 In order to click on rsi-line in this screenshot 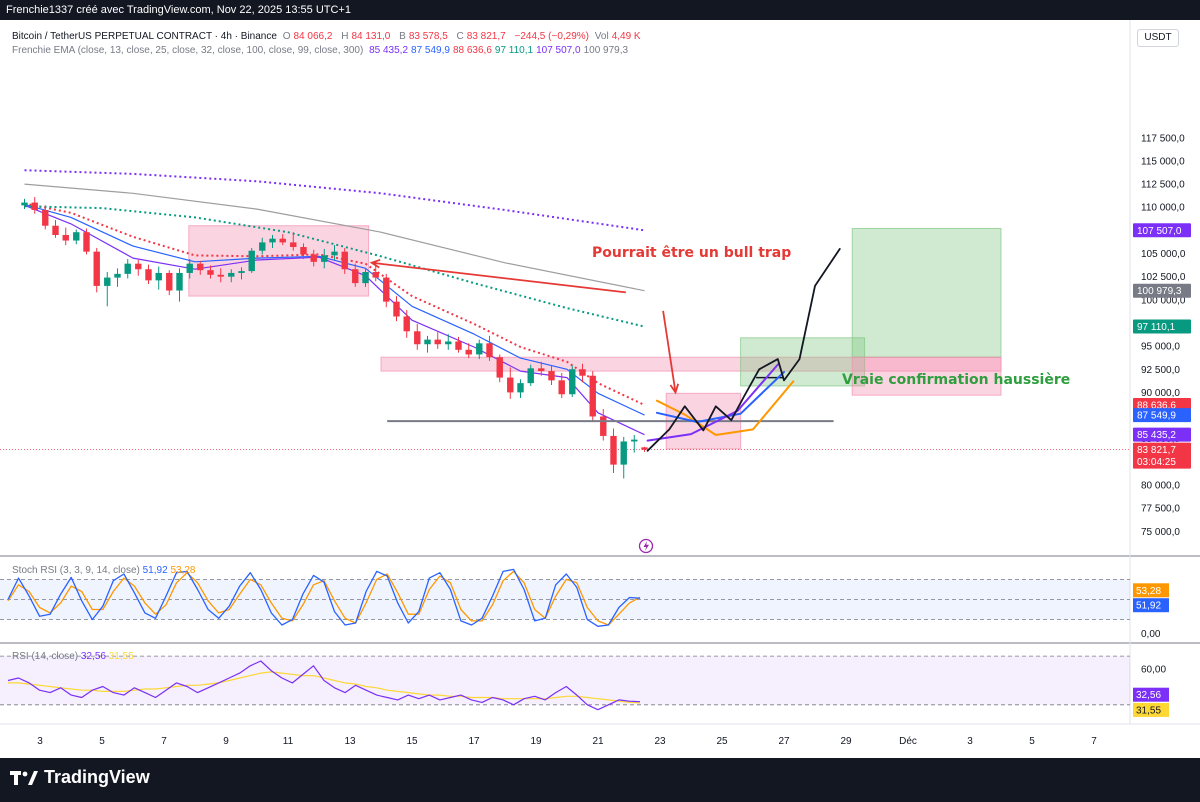, I will do `click(324, 685)`.